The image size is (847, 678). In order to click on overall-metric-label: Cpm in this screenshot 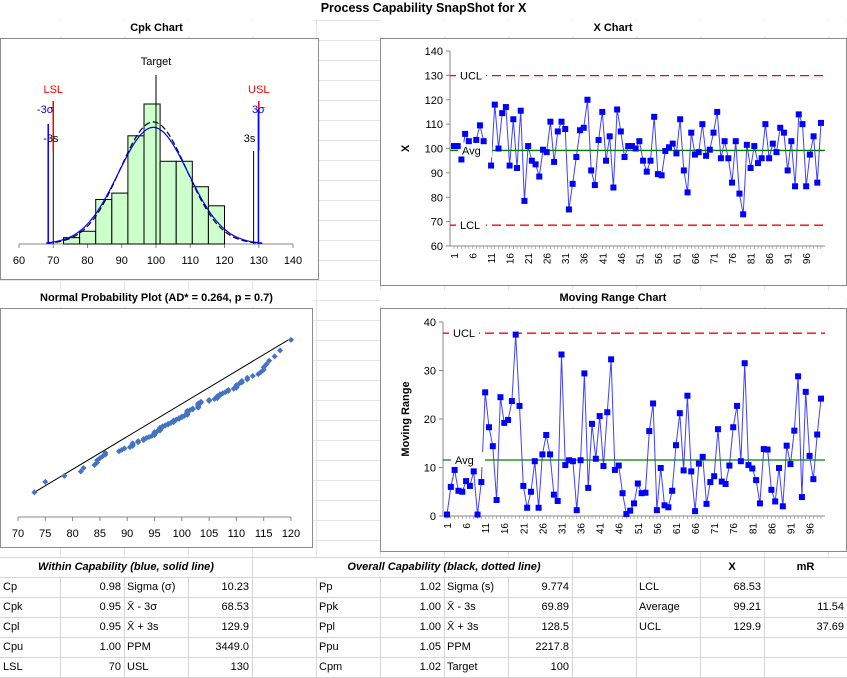, I will do `click(331, 667)`.